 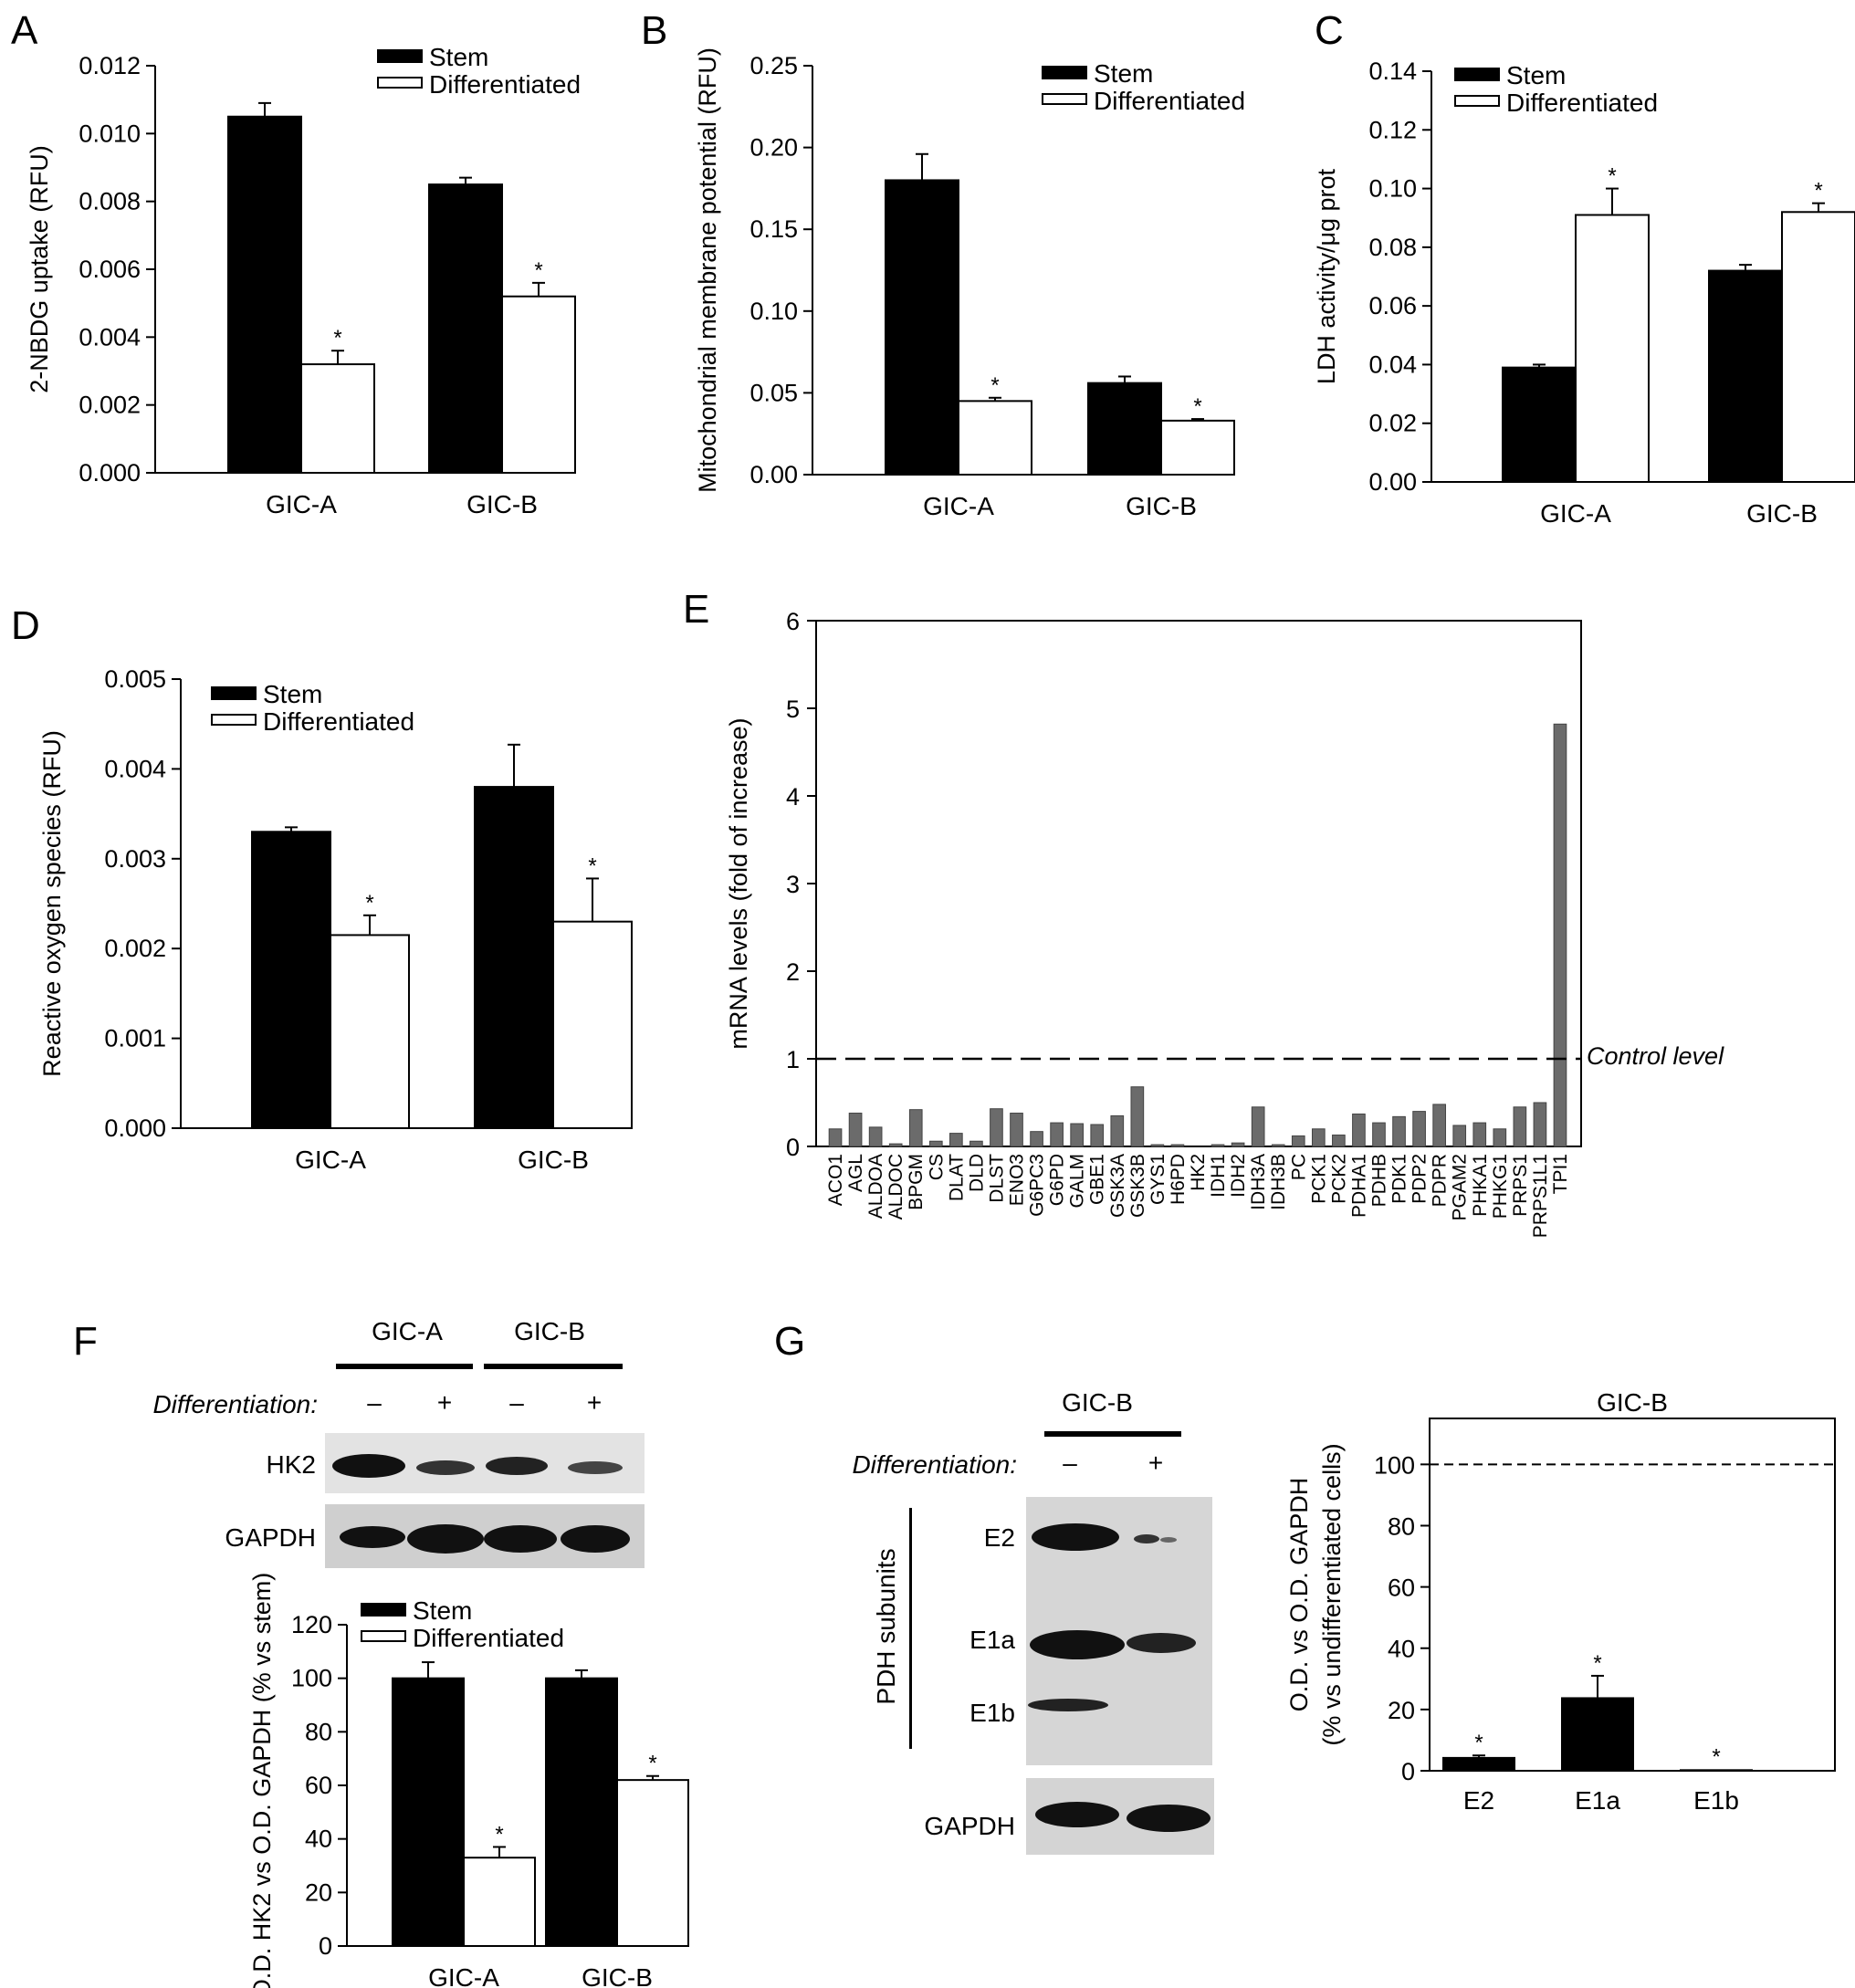 What do you see at coordinates (1402, 1588) in the screenshot?
I see `y-tick-label: 60` at bounding box center [1402, 1588].